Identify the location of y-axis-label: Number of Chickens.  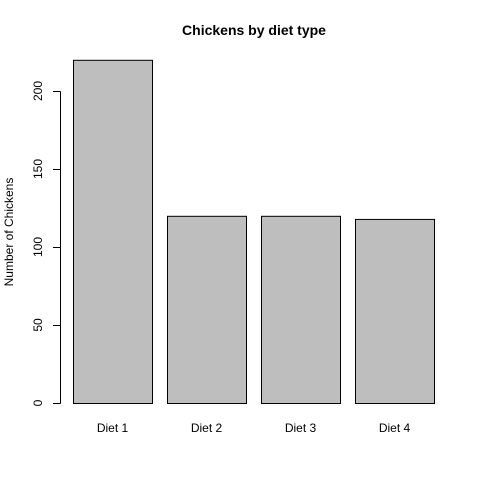
(9, 232).